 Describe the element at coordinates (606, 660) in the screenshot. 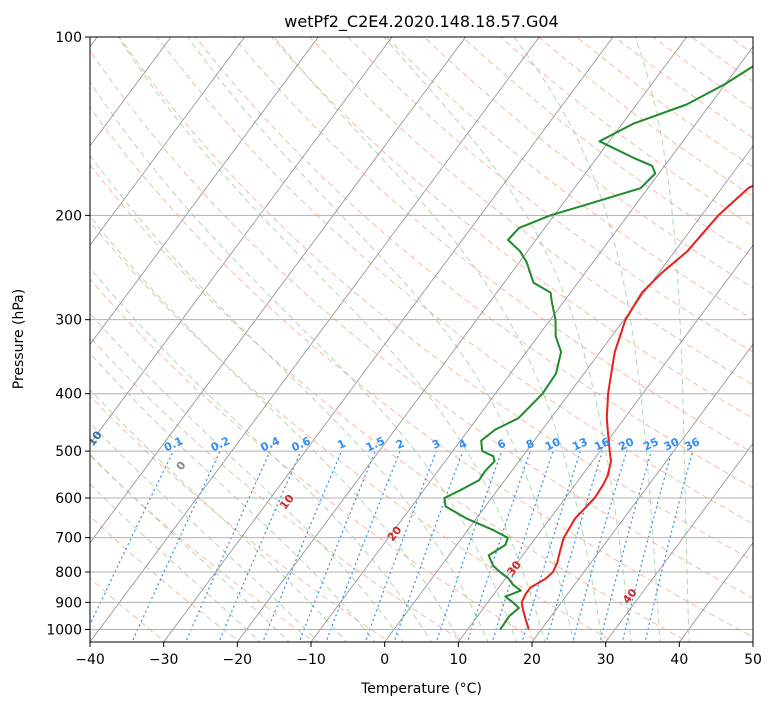

I see `x-tick-label: 30` at that location.